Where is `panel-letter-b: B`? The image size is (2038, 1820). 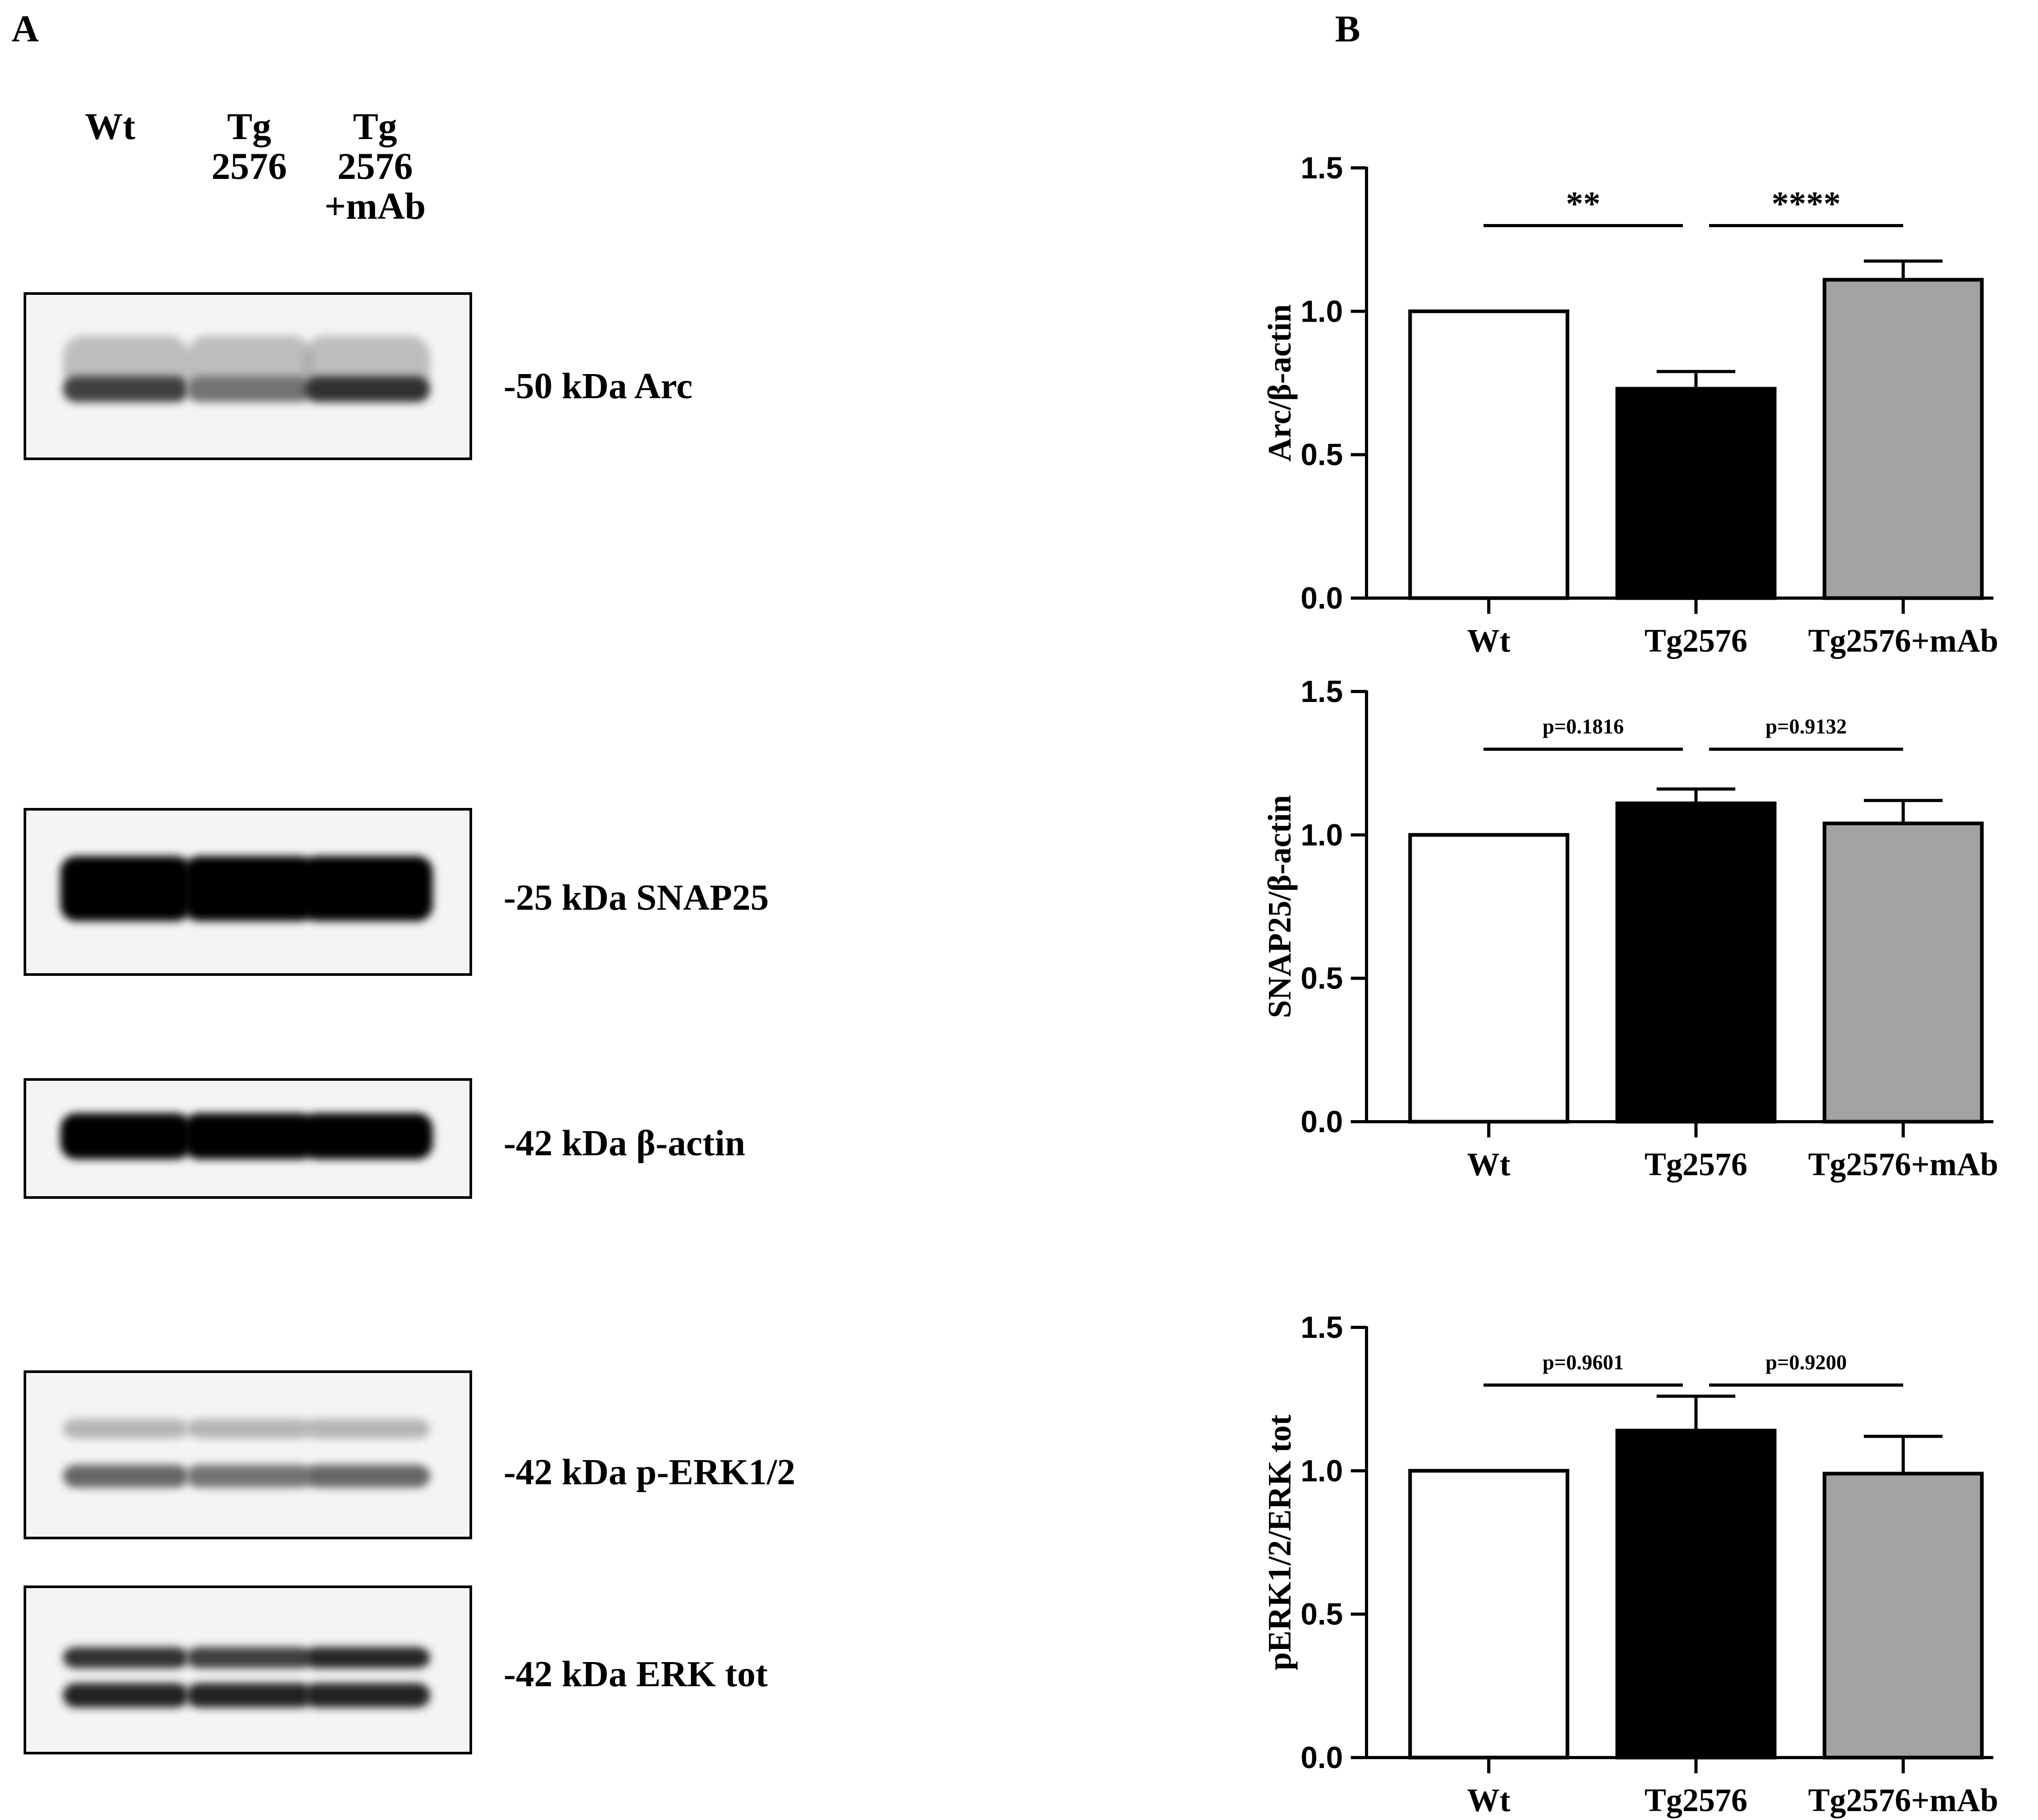 panel-letter-b: B is located at coordinates (1348, 29).